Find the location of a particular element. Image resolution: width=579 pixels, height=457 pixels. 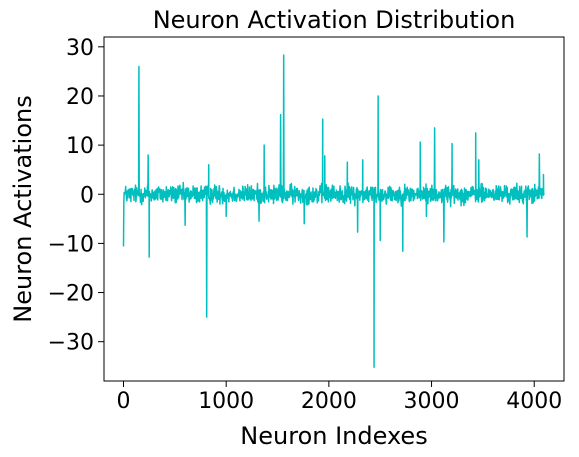

x-tick-label: 4000 is located at coordinates (534, 401).